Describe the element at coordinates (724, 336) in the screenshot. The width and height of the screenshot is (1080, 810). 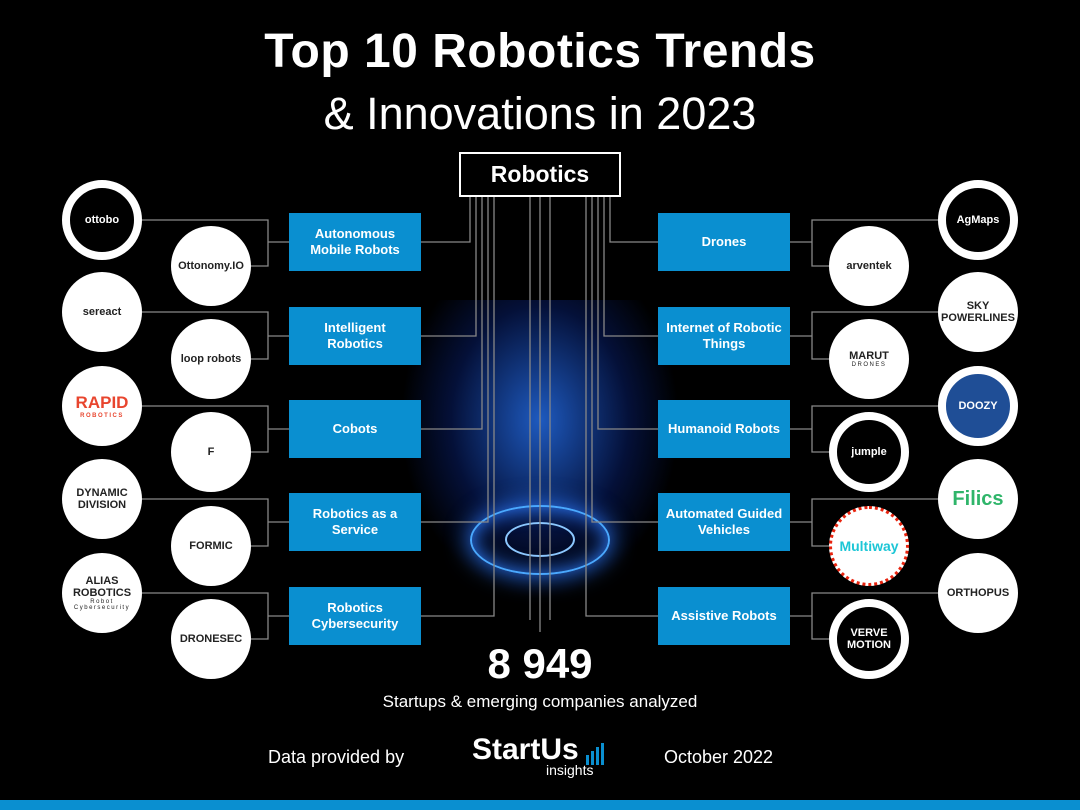
I see `trend-box: Internet of Robotic Things` at that location.